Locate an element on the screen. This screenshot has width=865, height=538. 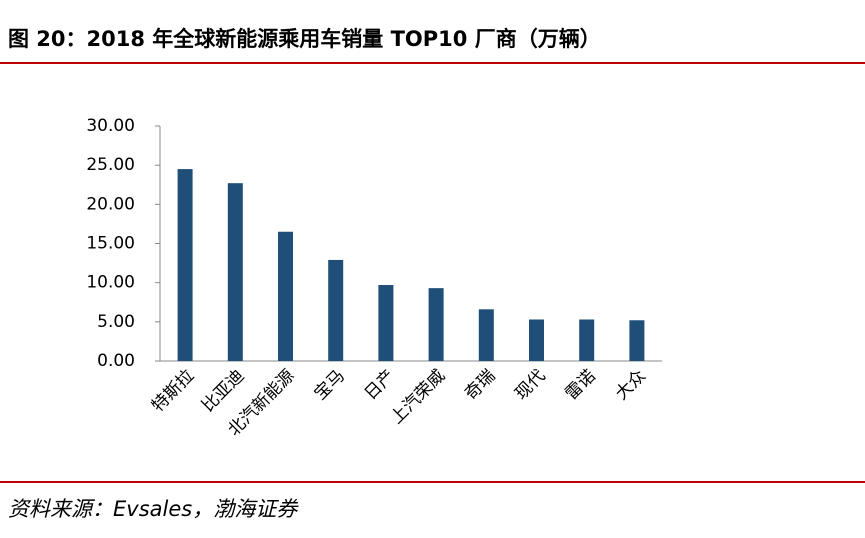
y-tick-label: 30.00 is located at coordinates (110, 126).